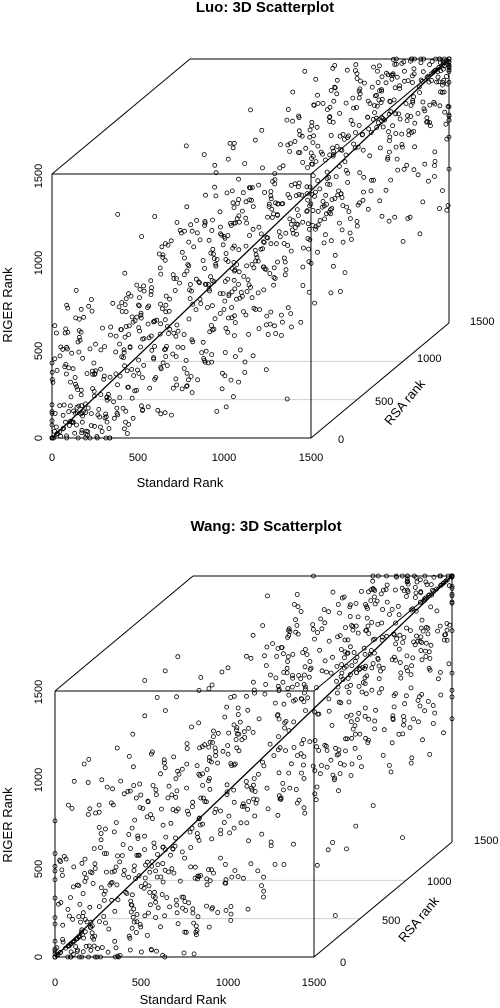 Image resolution: width=500 pixels, height=1008 pixels. I want to click on x-tick-label: 0, so click(52, 458).